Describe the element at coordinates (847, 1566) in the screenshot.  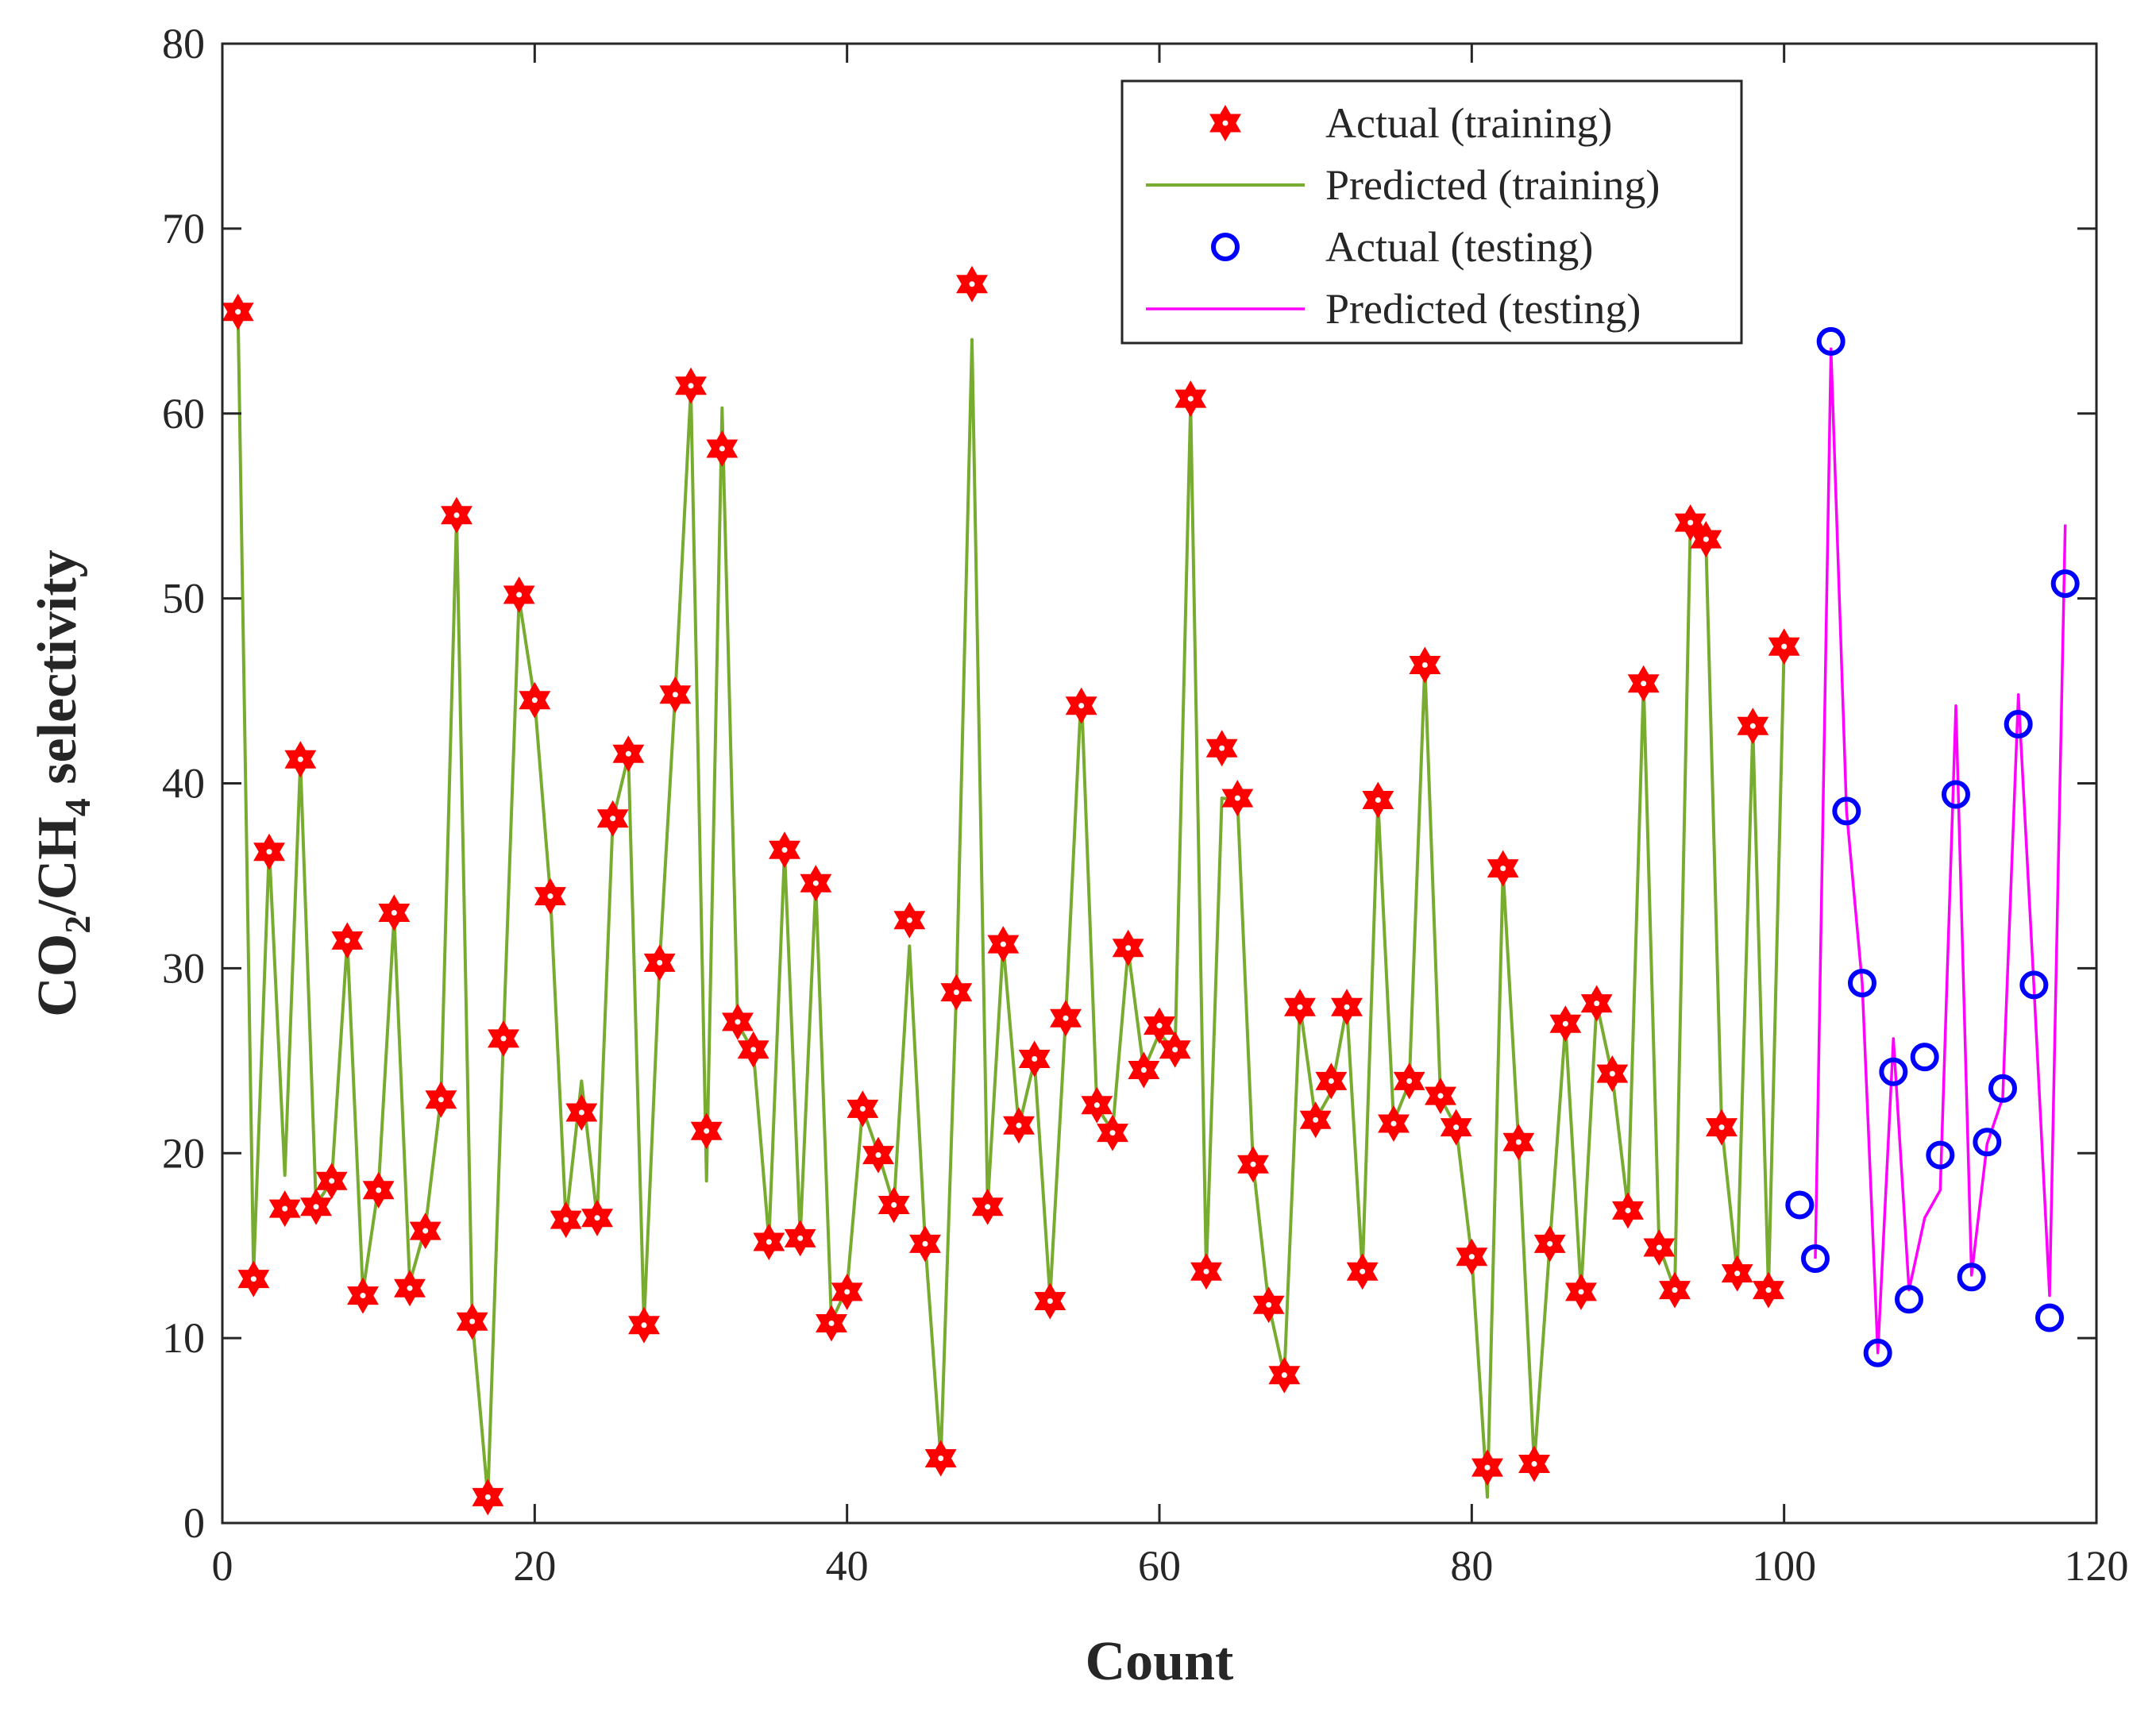
I see `x-tick-label: 40` at that location.